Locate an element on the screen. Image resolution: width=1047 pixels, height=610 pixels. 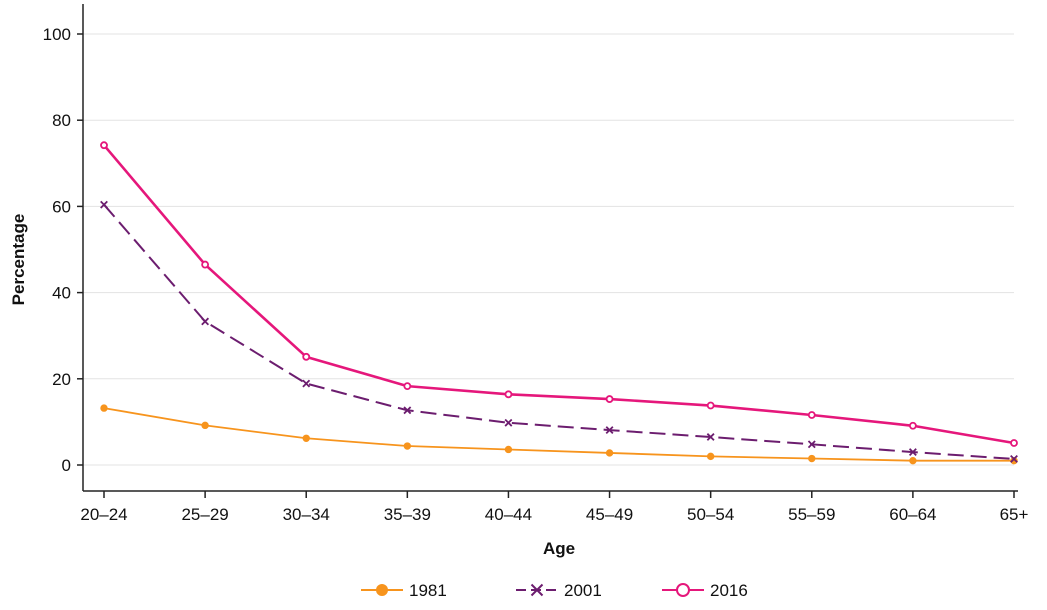
legend-label: 1981 is located at coordinates (428, 590).